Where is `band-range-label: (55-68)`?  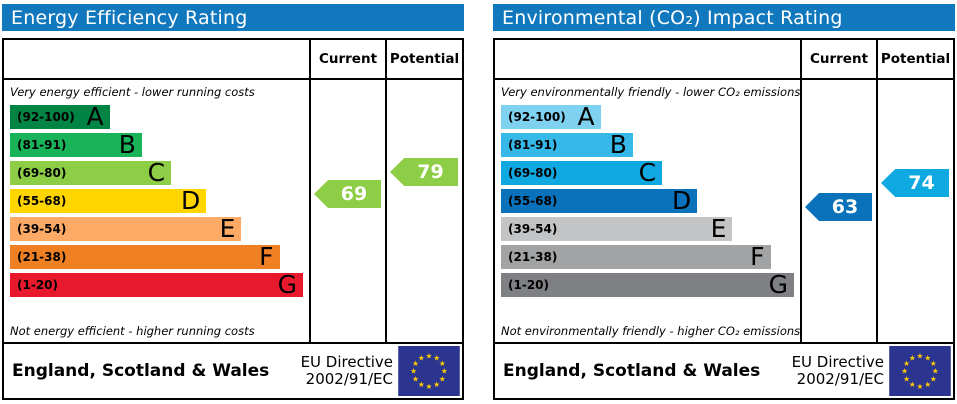
band-range-label: (55-68) is located at coordinates (533, 201).